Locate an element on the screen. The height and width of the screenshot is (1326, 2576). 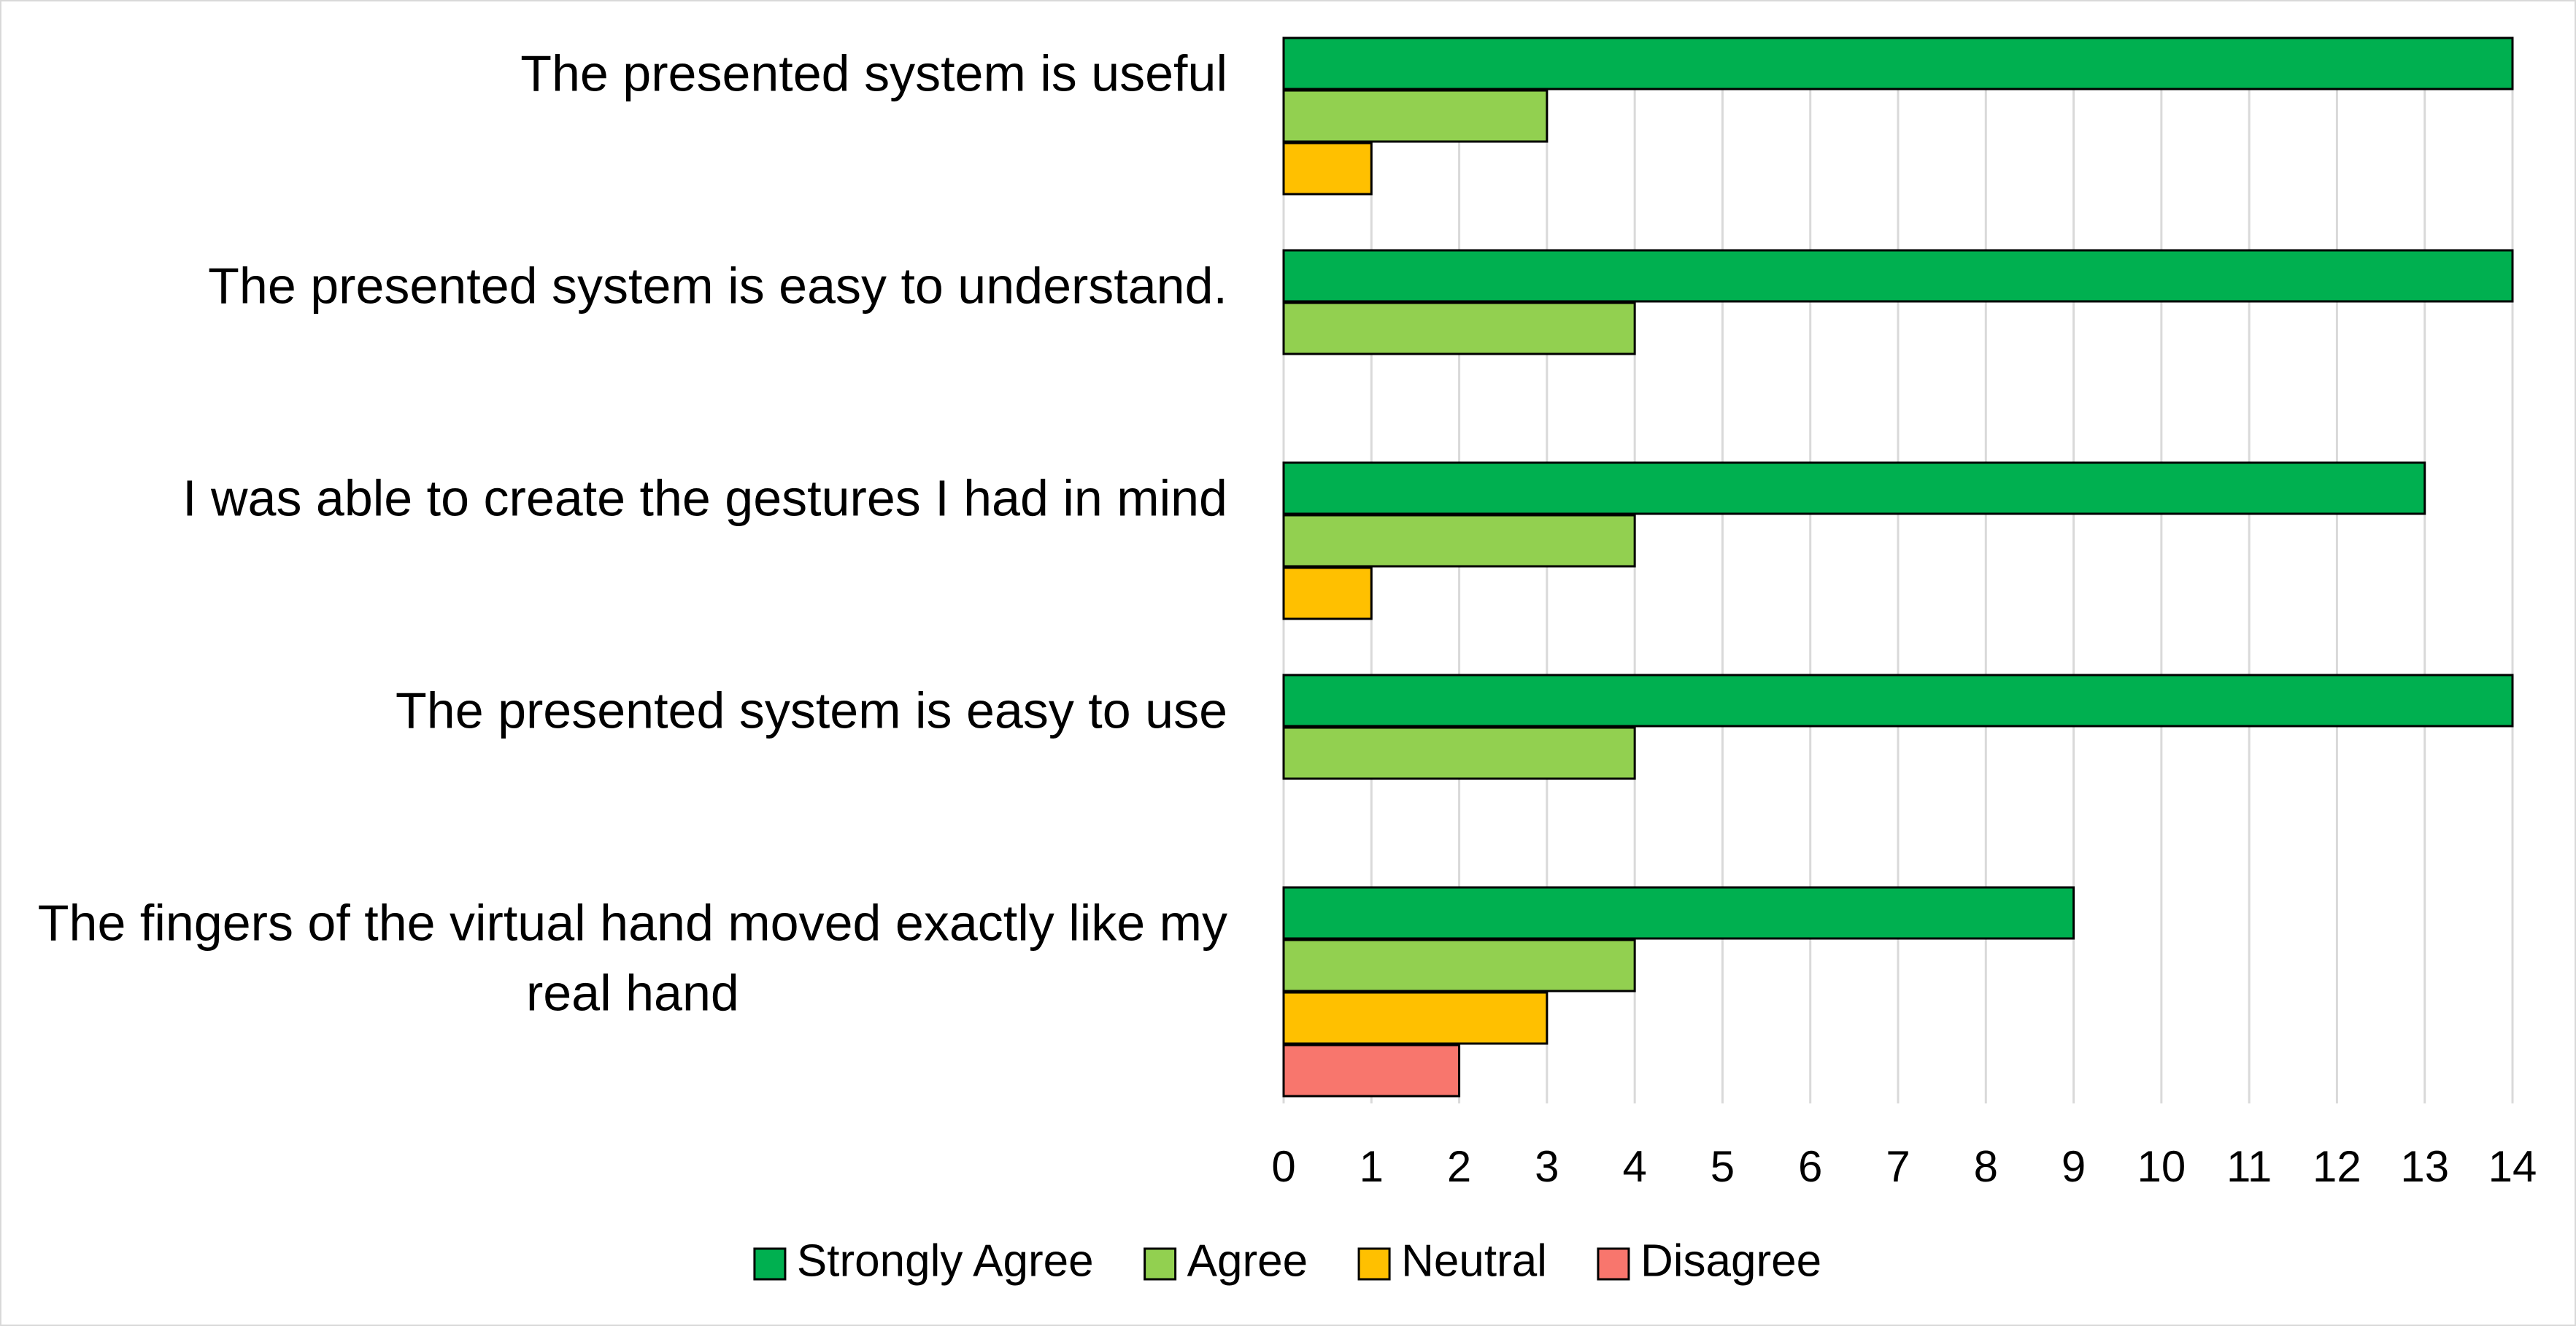
x-tick-label: 13 is located at coordinates (2424, 1166).